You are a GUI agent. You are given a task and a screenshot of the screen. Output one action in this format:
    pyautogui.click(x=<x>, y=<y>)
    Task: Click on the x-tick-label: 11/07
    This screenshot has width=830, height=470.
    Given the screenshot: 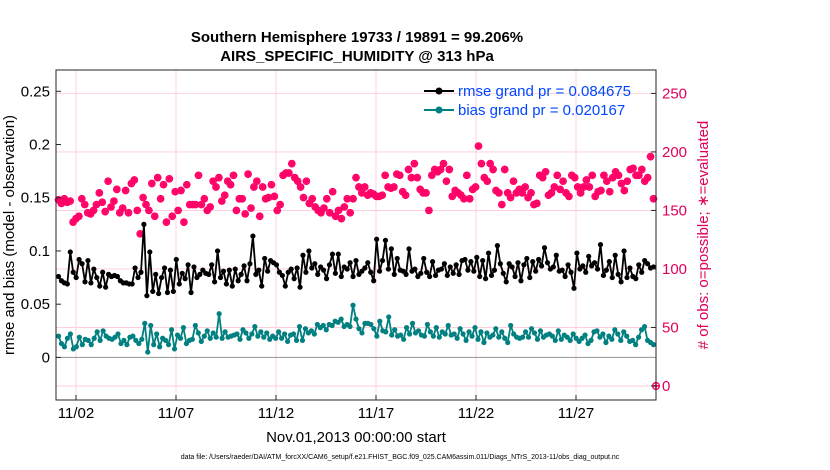 What is the action you would take?
    pyautogui.click(x=176, y=413)
    